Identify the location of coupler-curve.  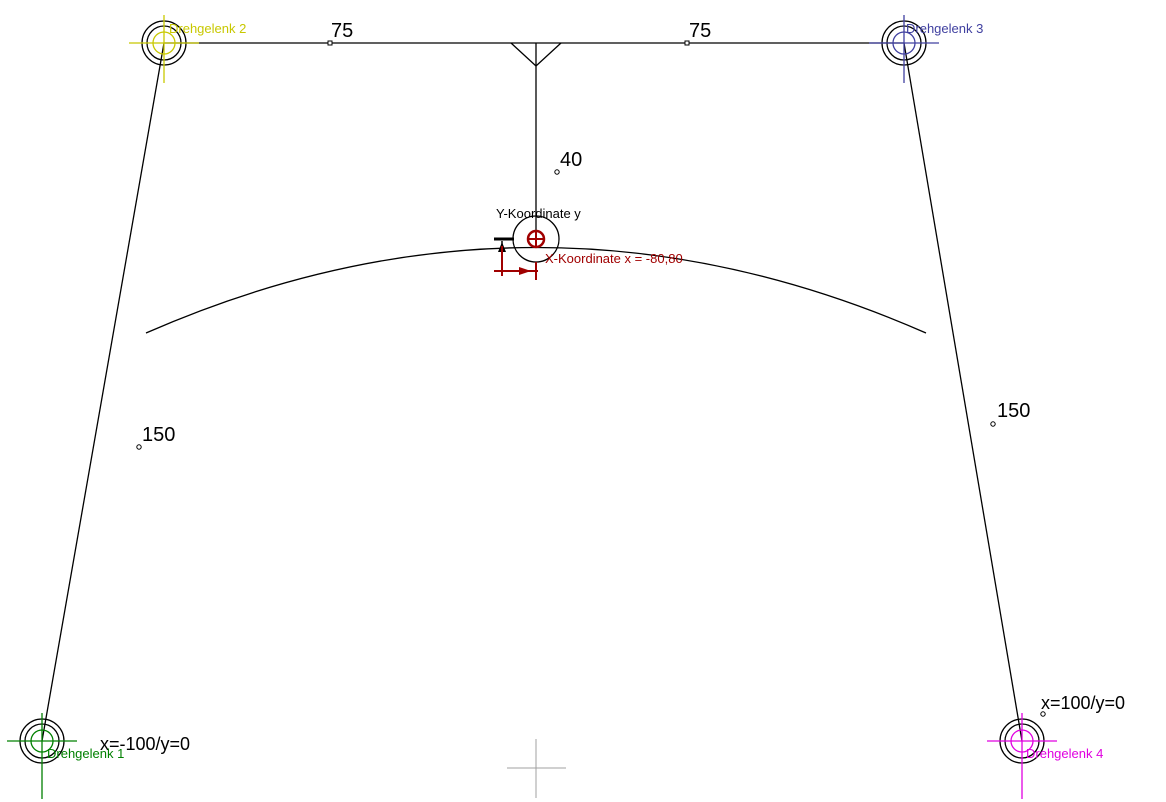
(536, 290).